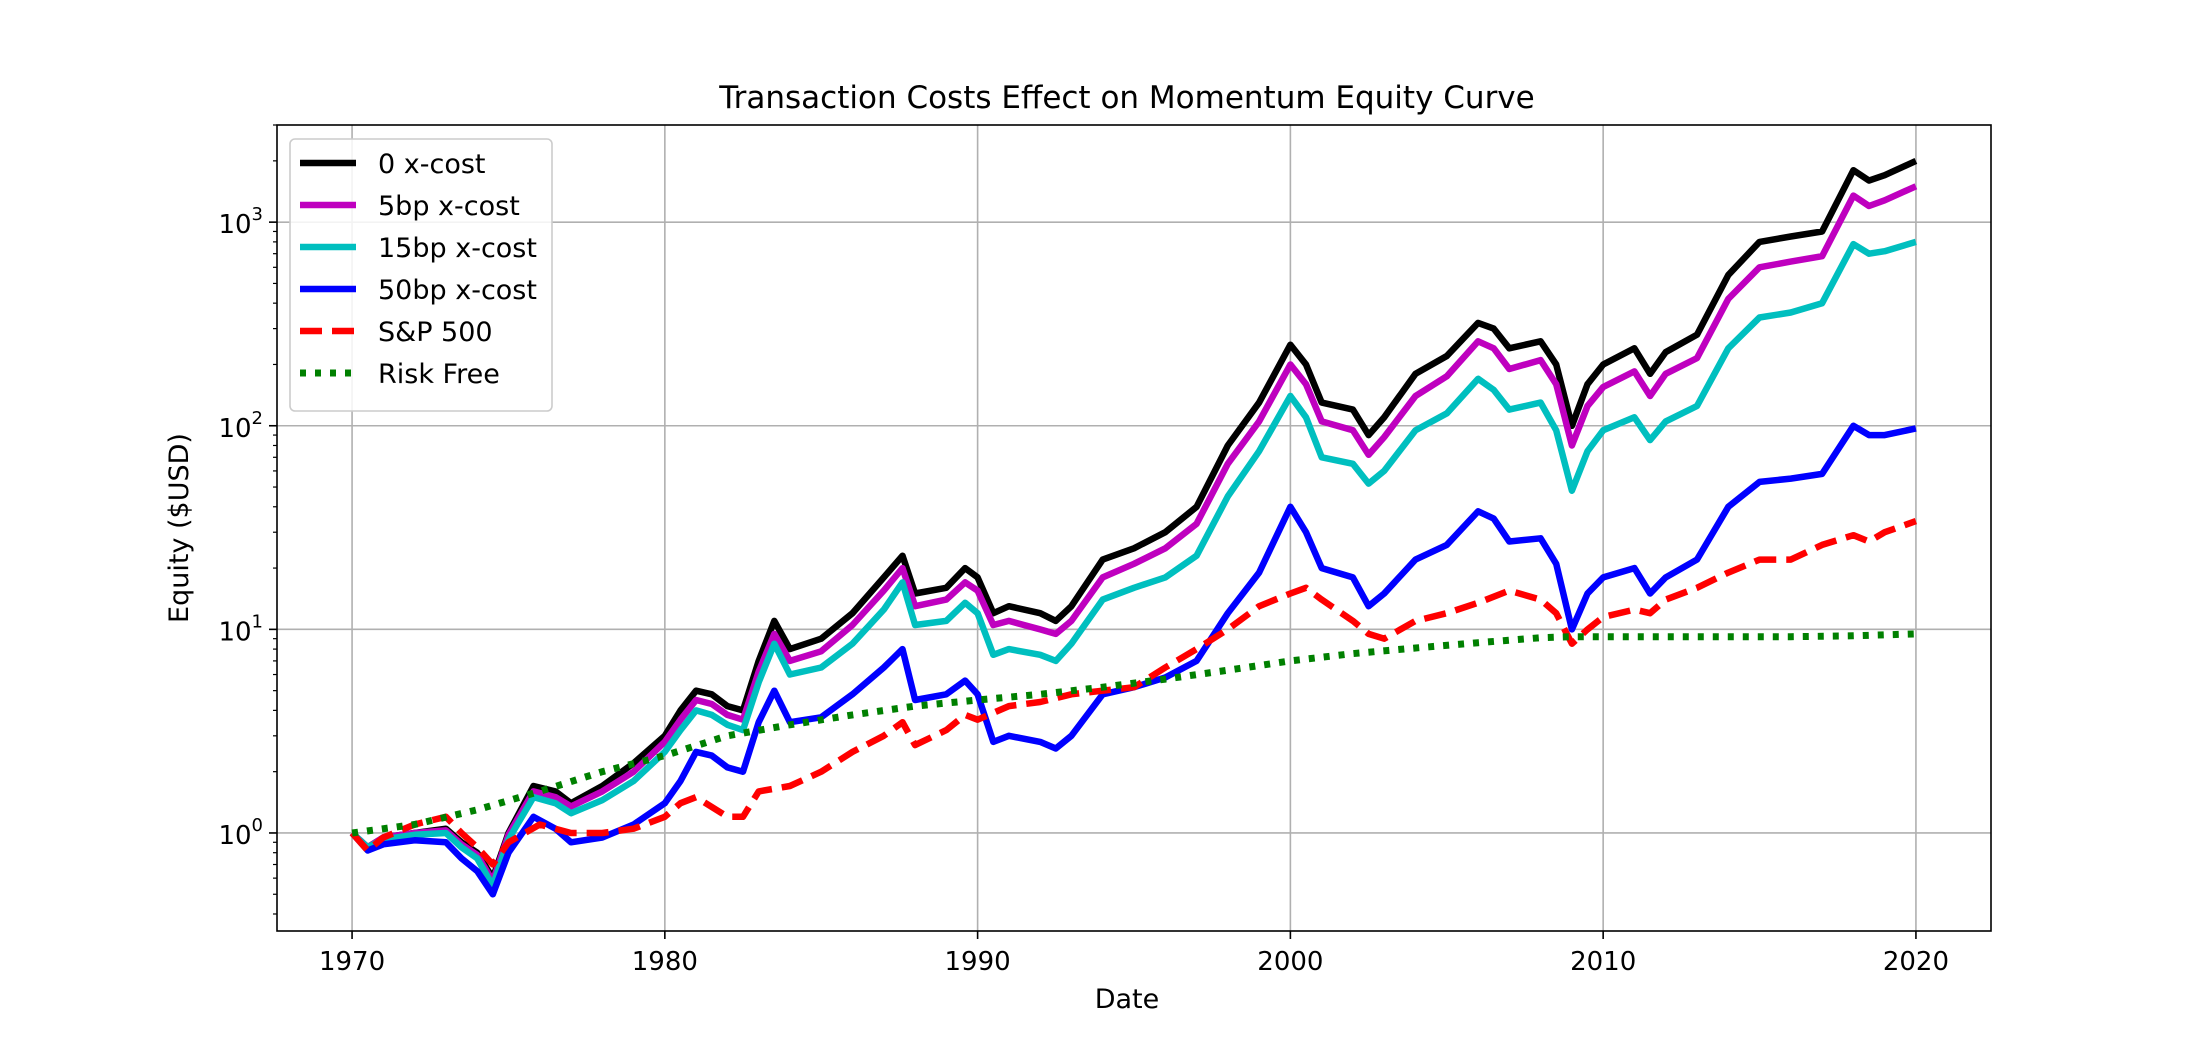 Image resolution: width=2192 pixels, height=1038 pixels. What do you see at coordinates (240, 426) in the screenshot?
I see `y-tick-label: 10²` at bounding box center [240, 426].